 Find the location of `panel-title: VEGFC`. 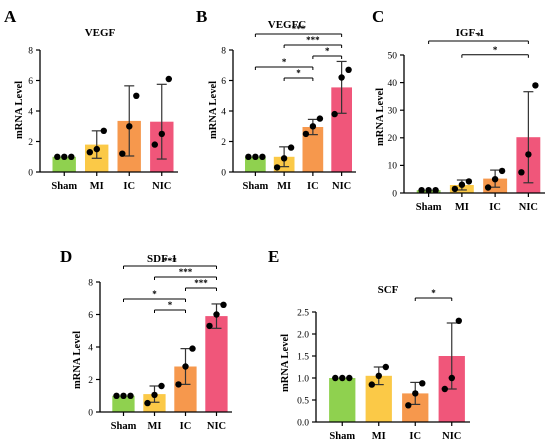

panel-title: VEGFC is located at coordinates (287, 25).